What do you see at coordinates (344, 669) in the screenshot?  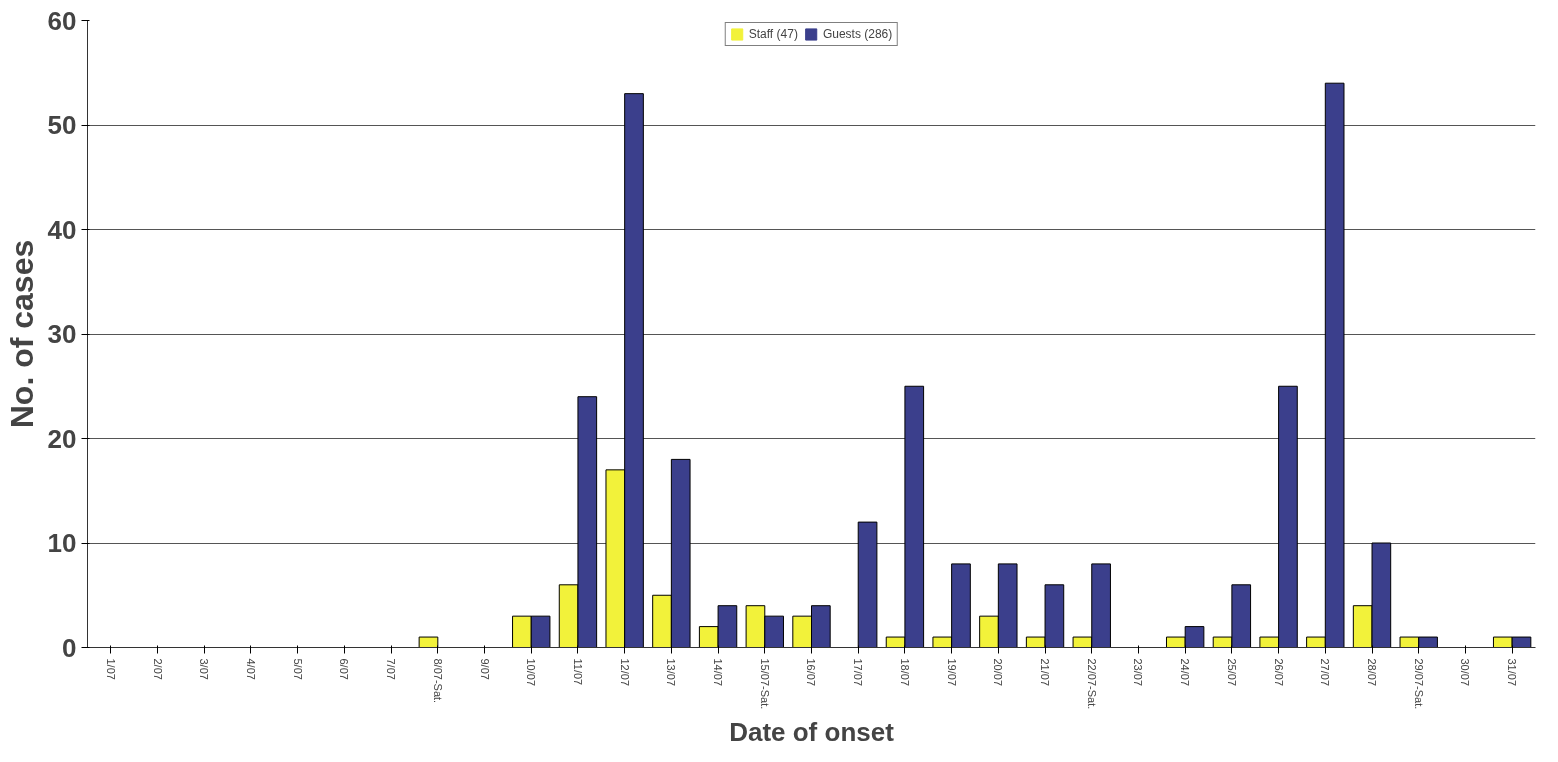 I see `x-tick-label: 6/07` at bounding box center [344, 669].